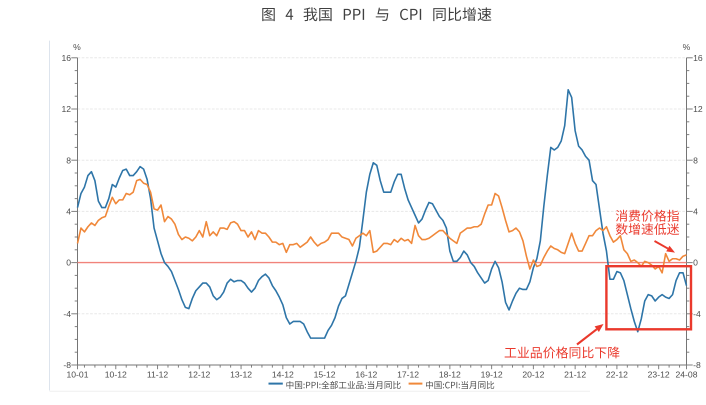 The width and height of the screenshot is (706, 405). What do you see at coordinates (116, 374) in the screenshot?
I see `svg-text: 10-12` at bounding box center [116, 374].